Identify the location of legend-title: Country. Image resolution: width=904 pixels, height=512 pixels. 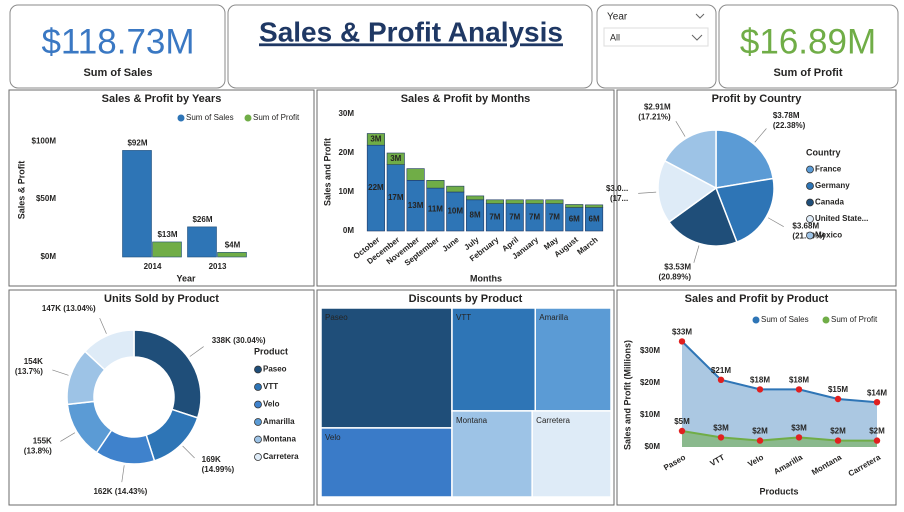
(823, 152).